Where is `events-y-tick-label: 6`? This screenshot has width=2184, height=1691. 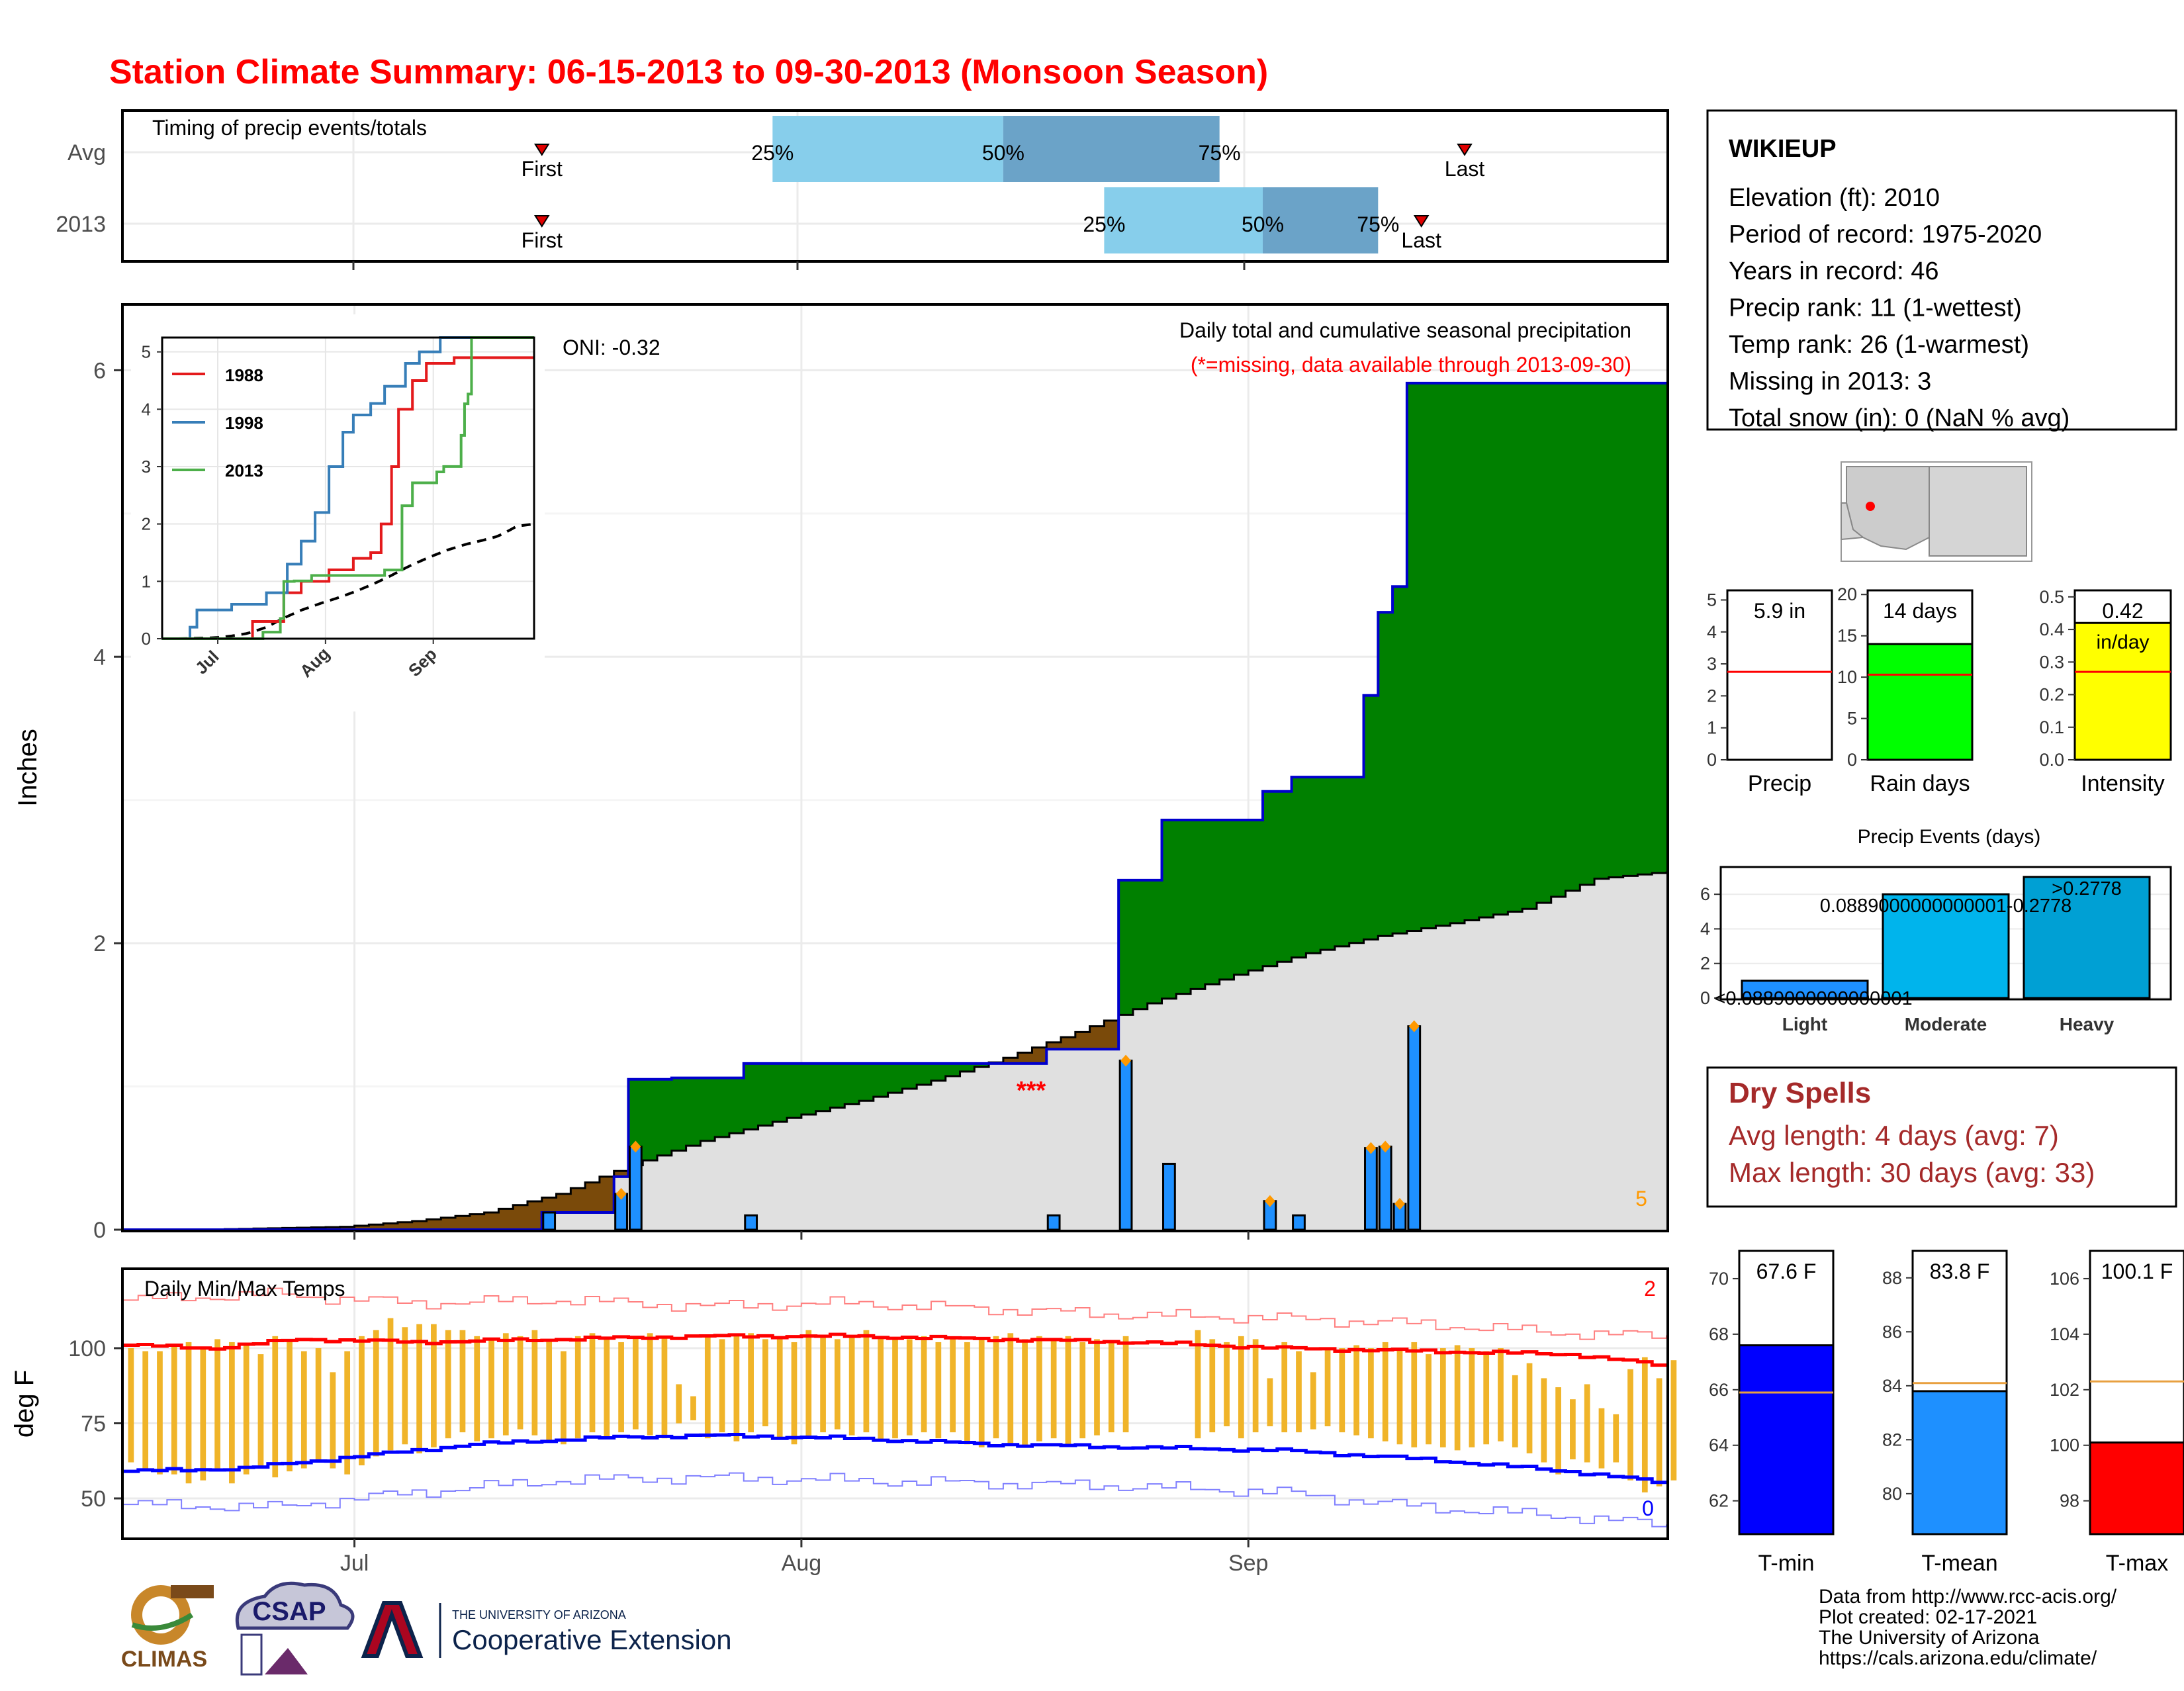
events-y-tick-label: 6 is located at coordinates (1705, 894).